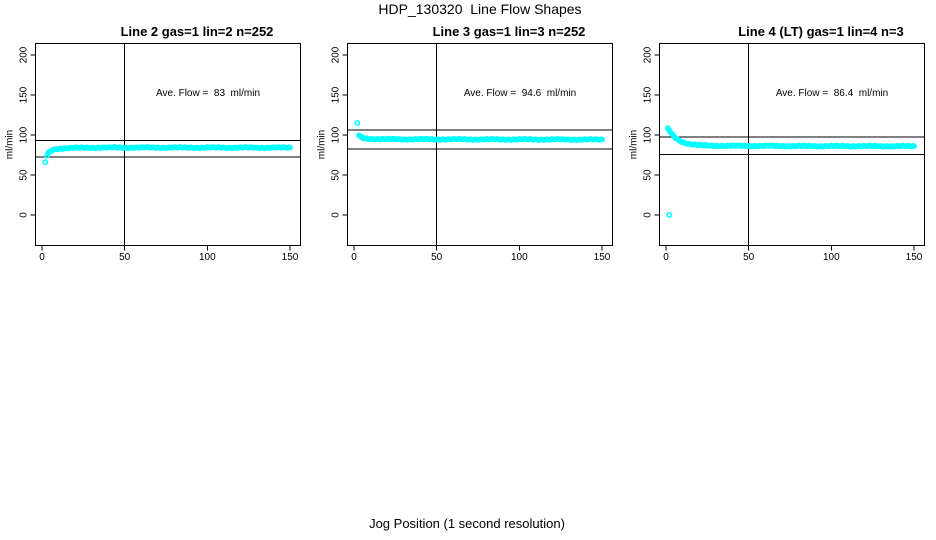 This screenshot has height=540, width=936. Describe the element at coordinates (208, 93) in the screenshot. I see `ave-flow-annotation: Ave. Flow = 83 ml/min` at that location.